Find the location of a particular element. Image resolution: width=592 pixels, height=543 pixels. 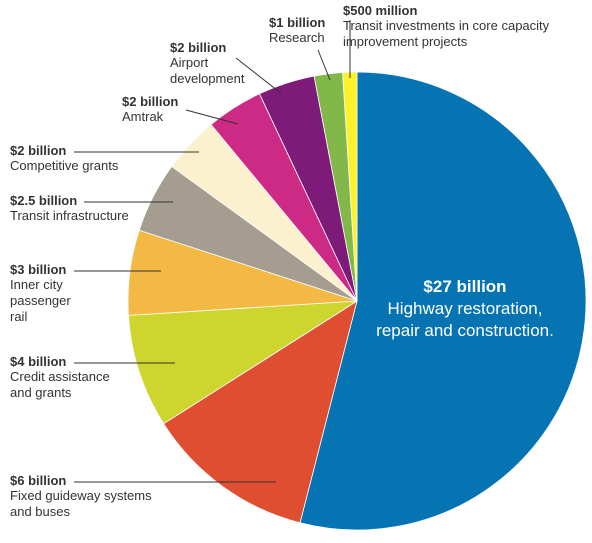

slice-description-line: development is located at coordinates (207, 78).